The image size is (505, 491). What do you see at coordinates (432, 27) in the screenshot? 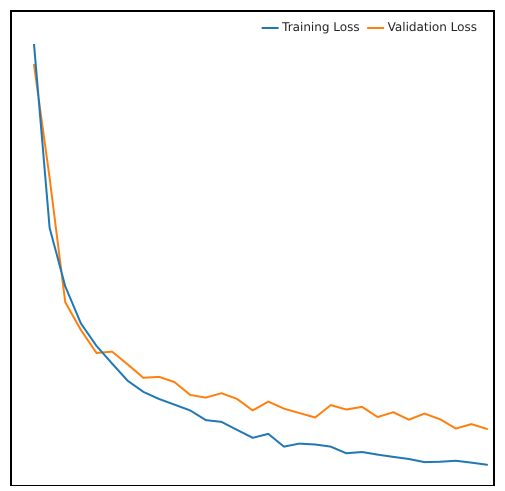
I see `legend-label: Validation Loss` at bounding box center [432, 27].